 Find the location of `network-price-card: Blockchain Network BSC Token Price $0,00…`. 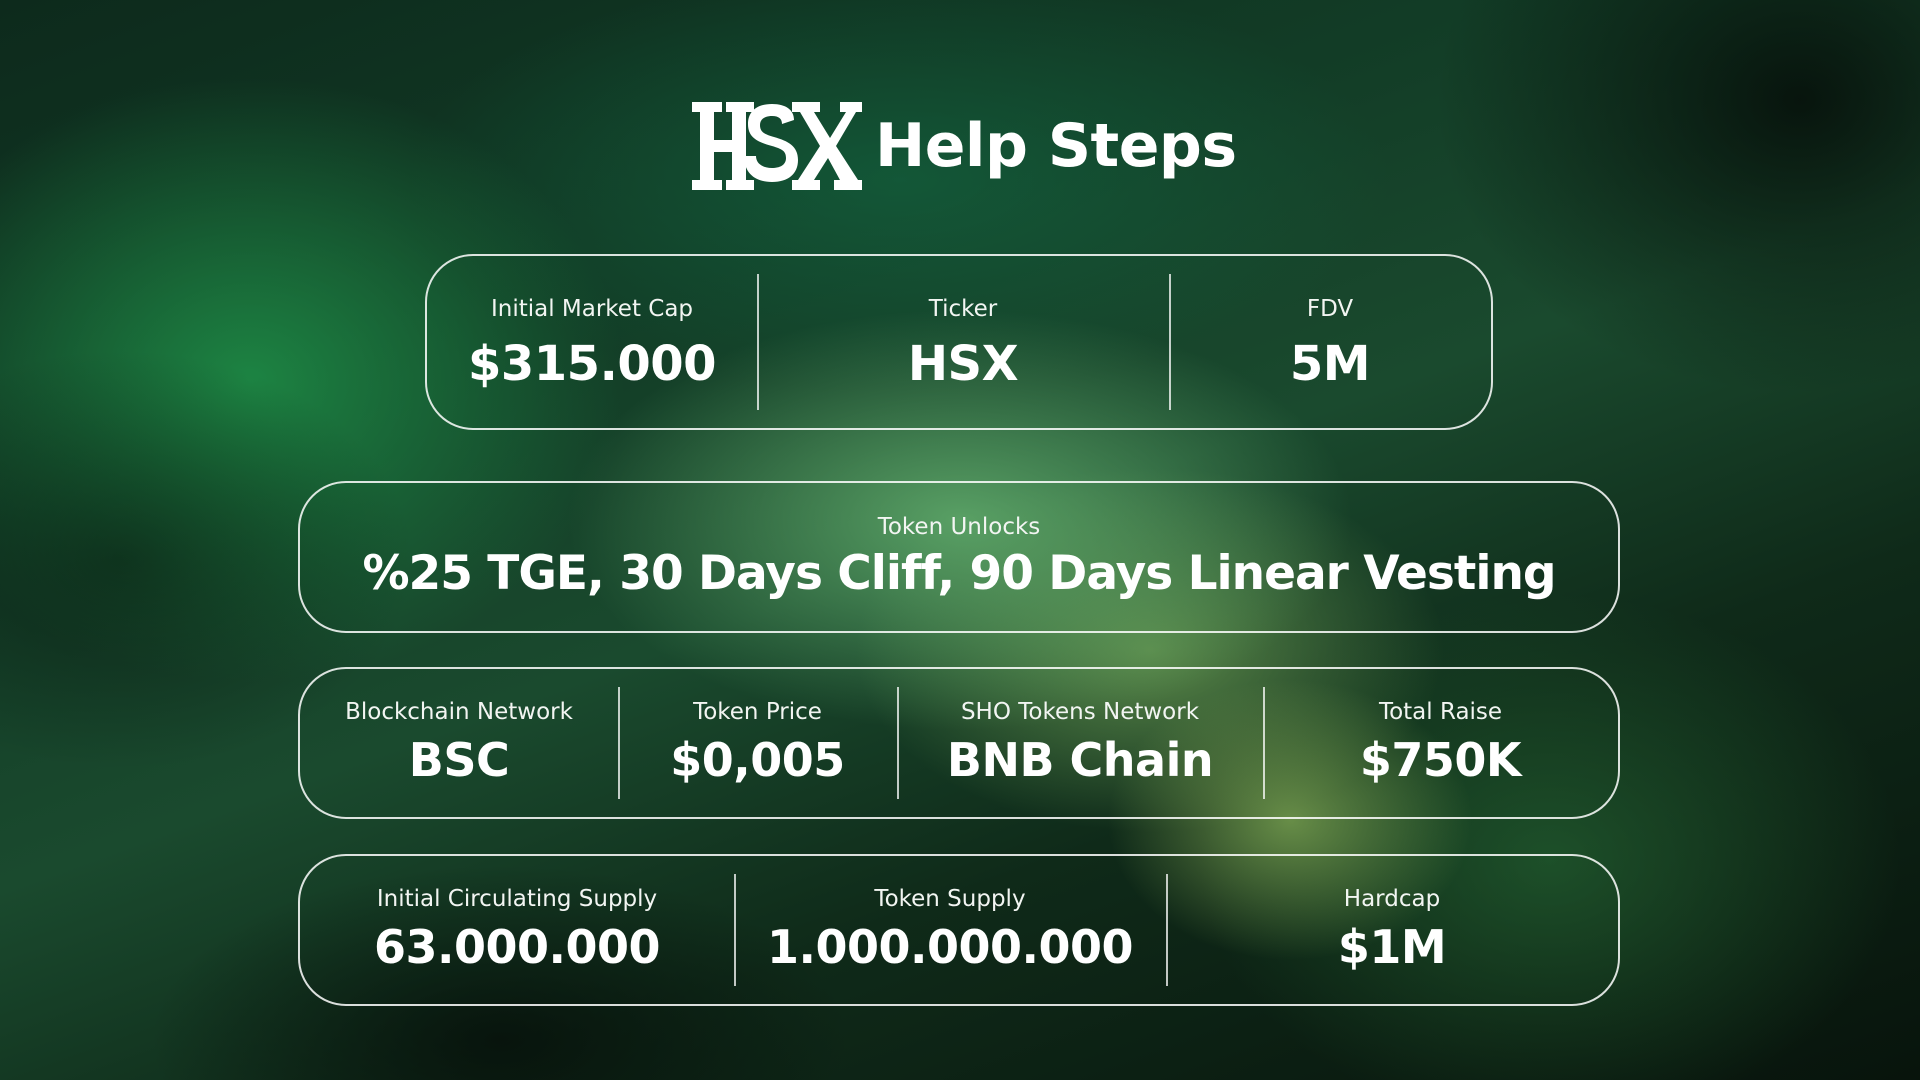

network-price-card: Blockchain Network BSC Token Price $0,00… is located at coordinates (959, 743).